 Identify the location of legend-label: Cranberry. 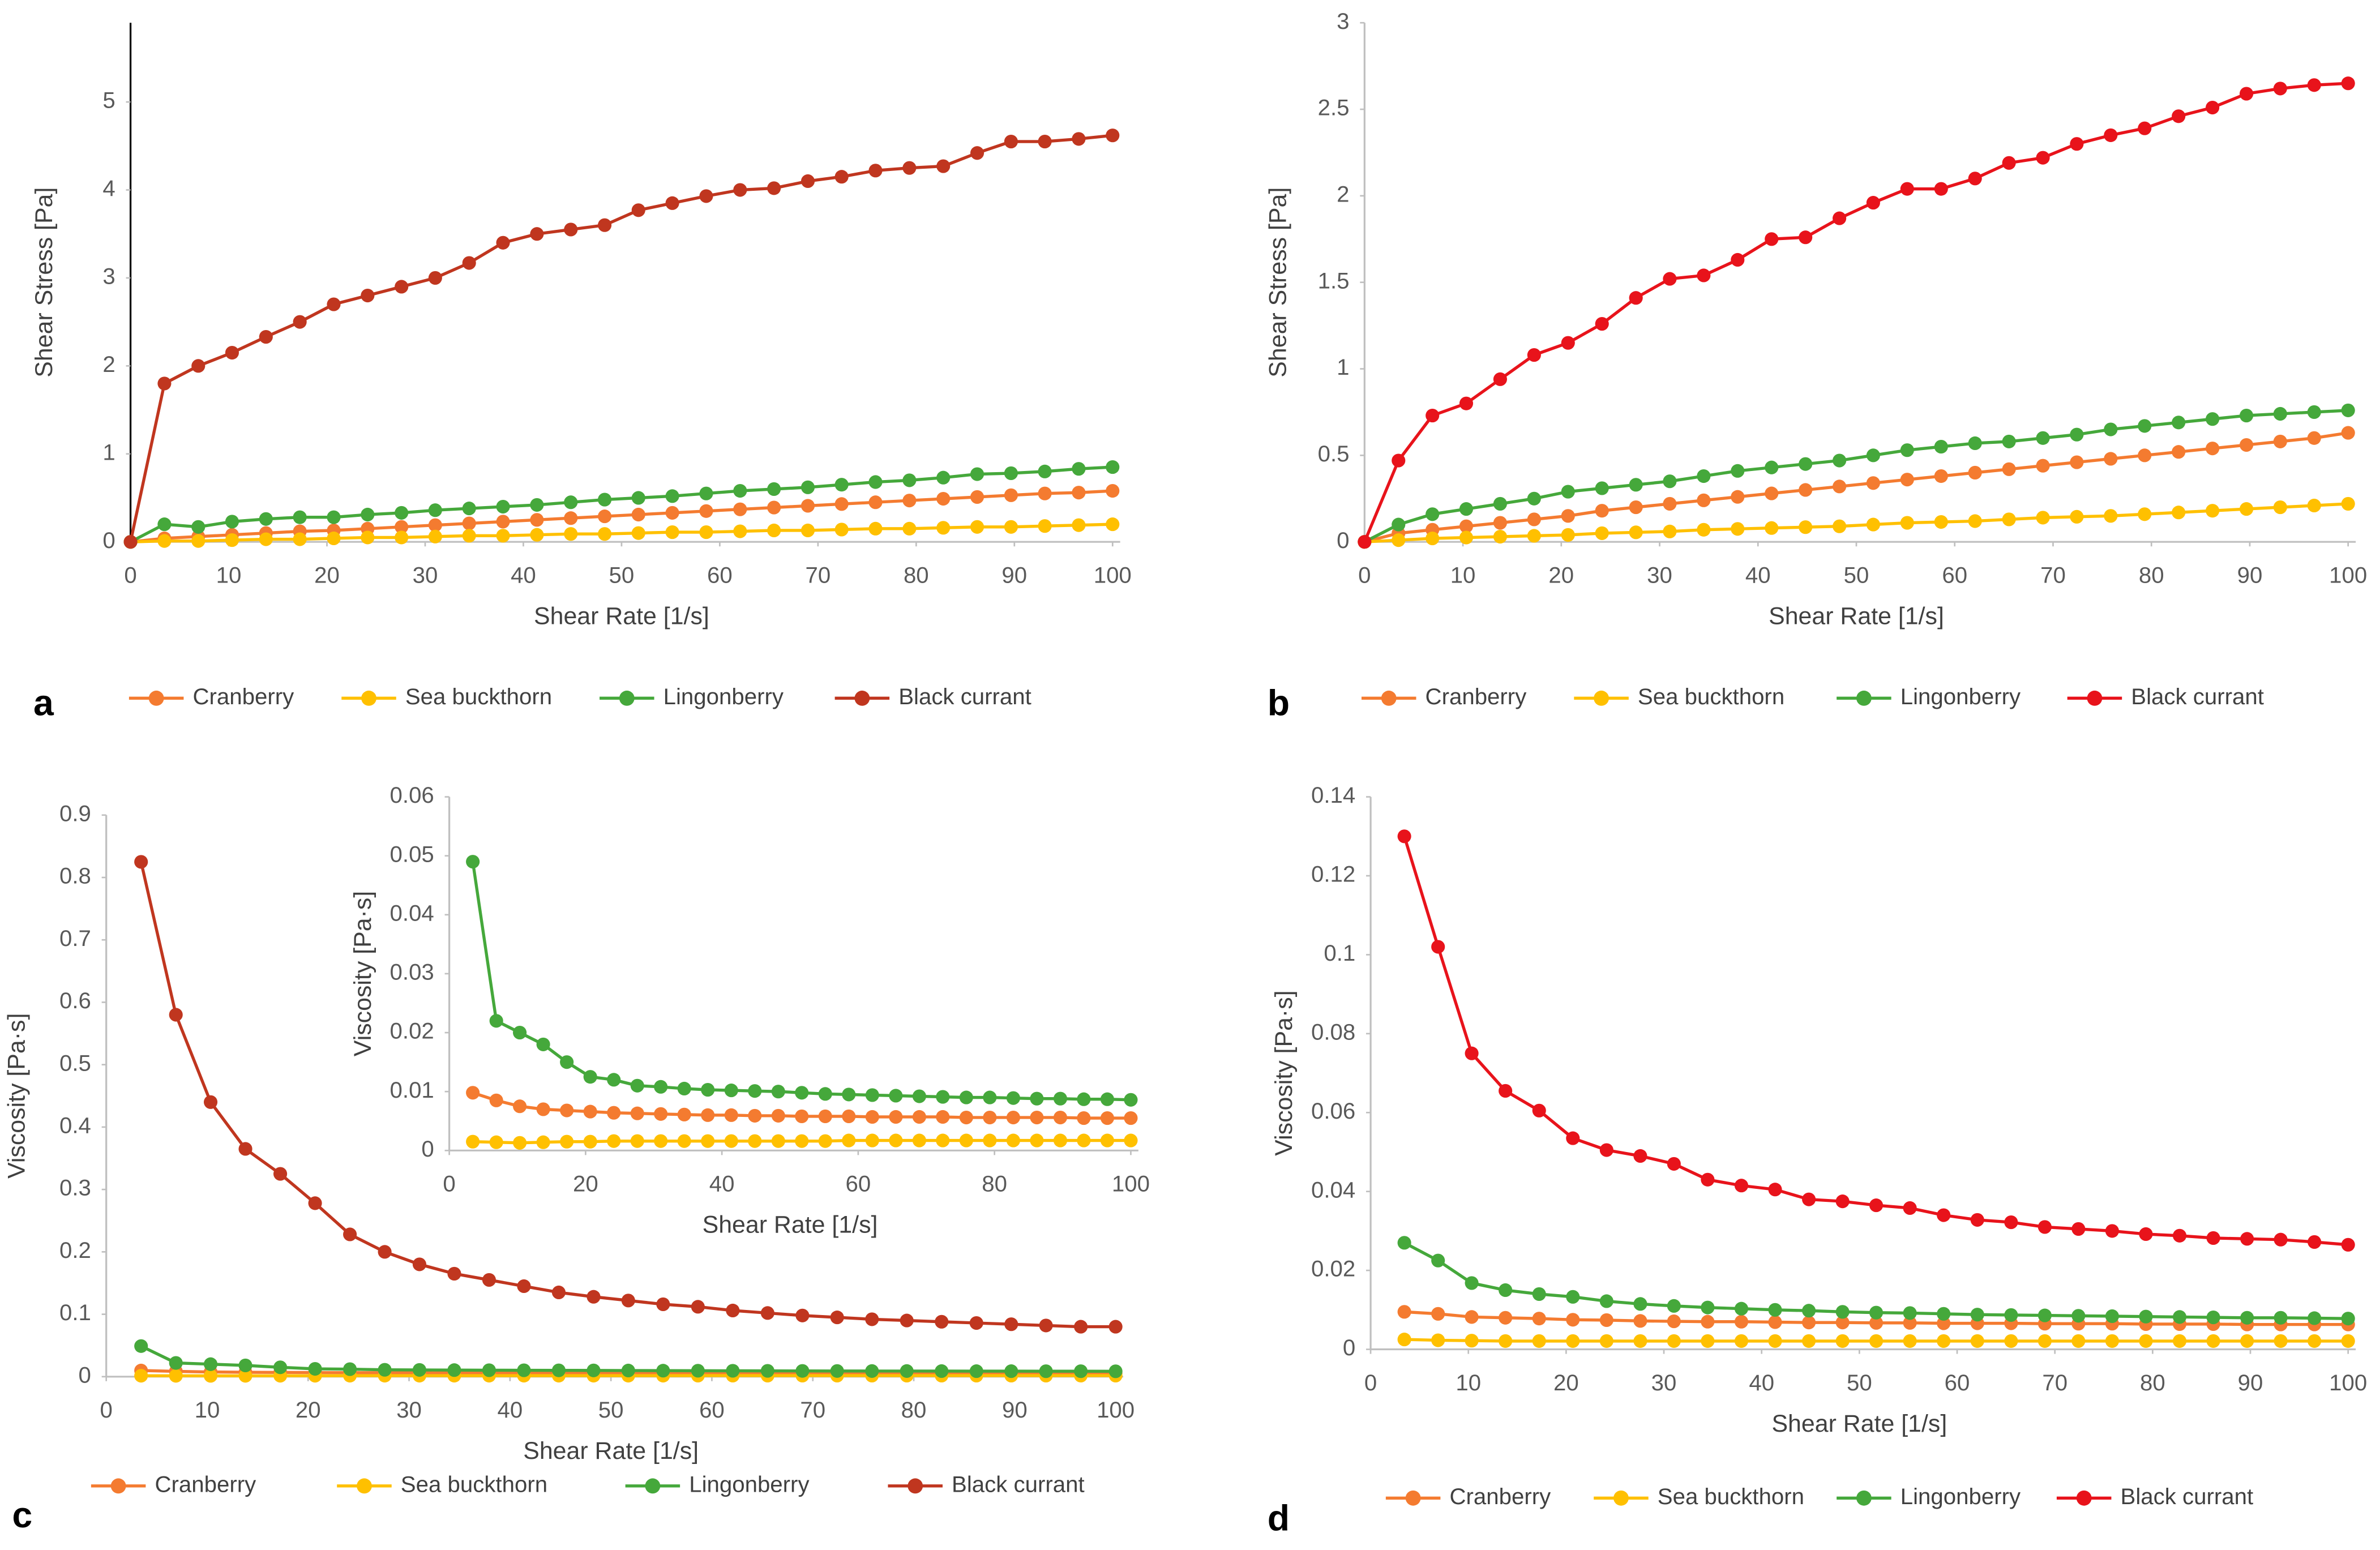
(1500, 1496).